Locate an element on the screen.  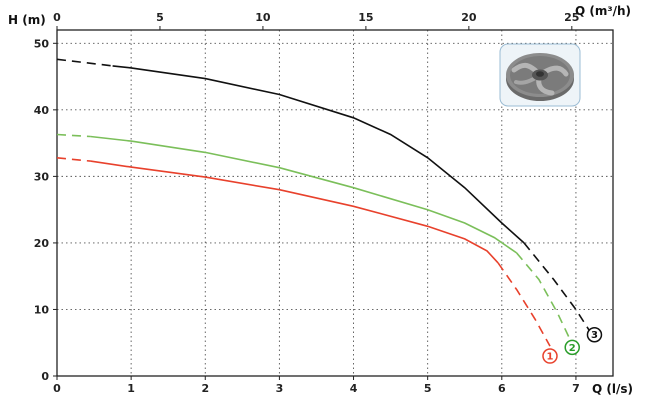
curve-marker-2: 2 is located at coordinates (572, 347).